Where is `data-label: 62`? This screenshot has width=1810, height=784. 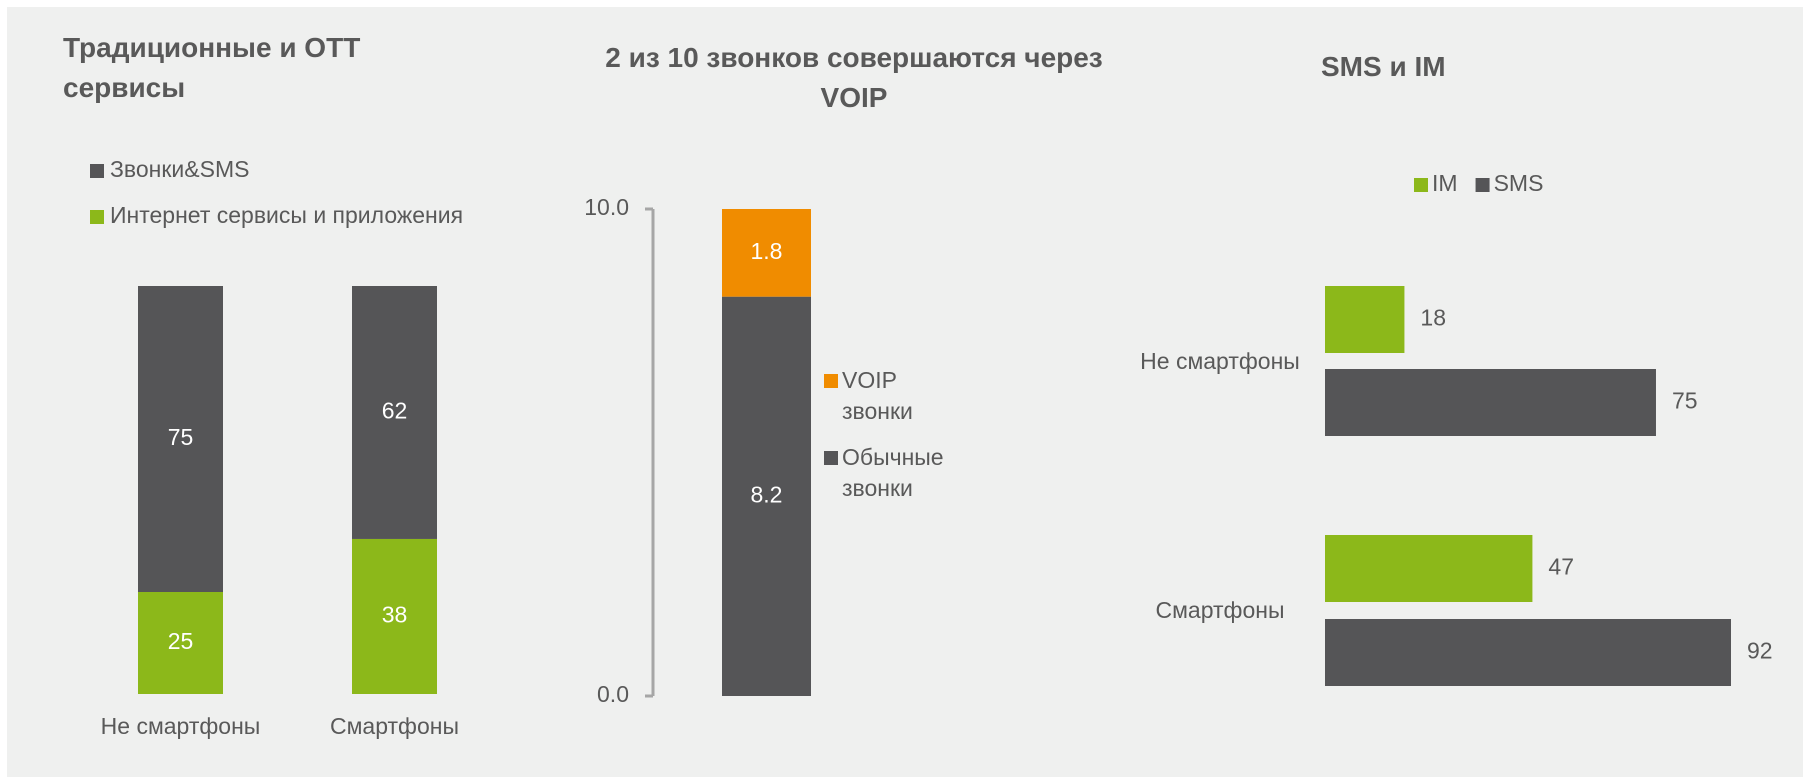 data-label: 62 is located at coordinates (395, 411).